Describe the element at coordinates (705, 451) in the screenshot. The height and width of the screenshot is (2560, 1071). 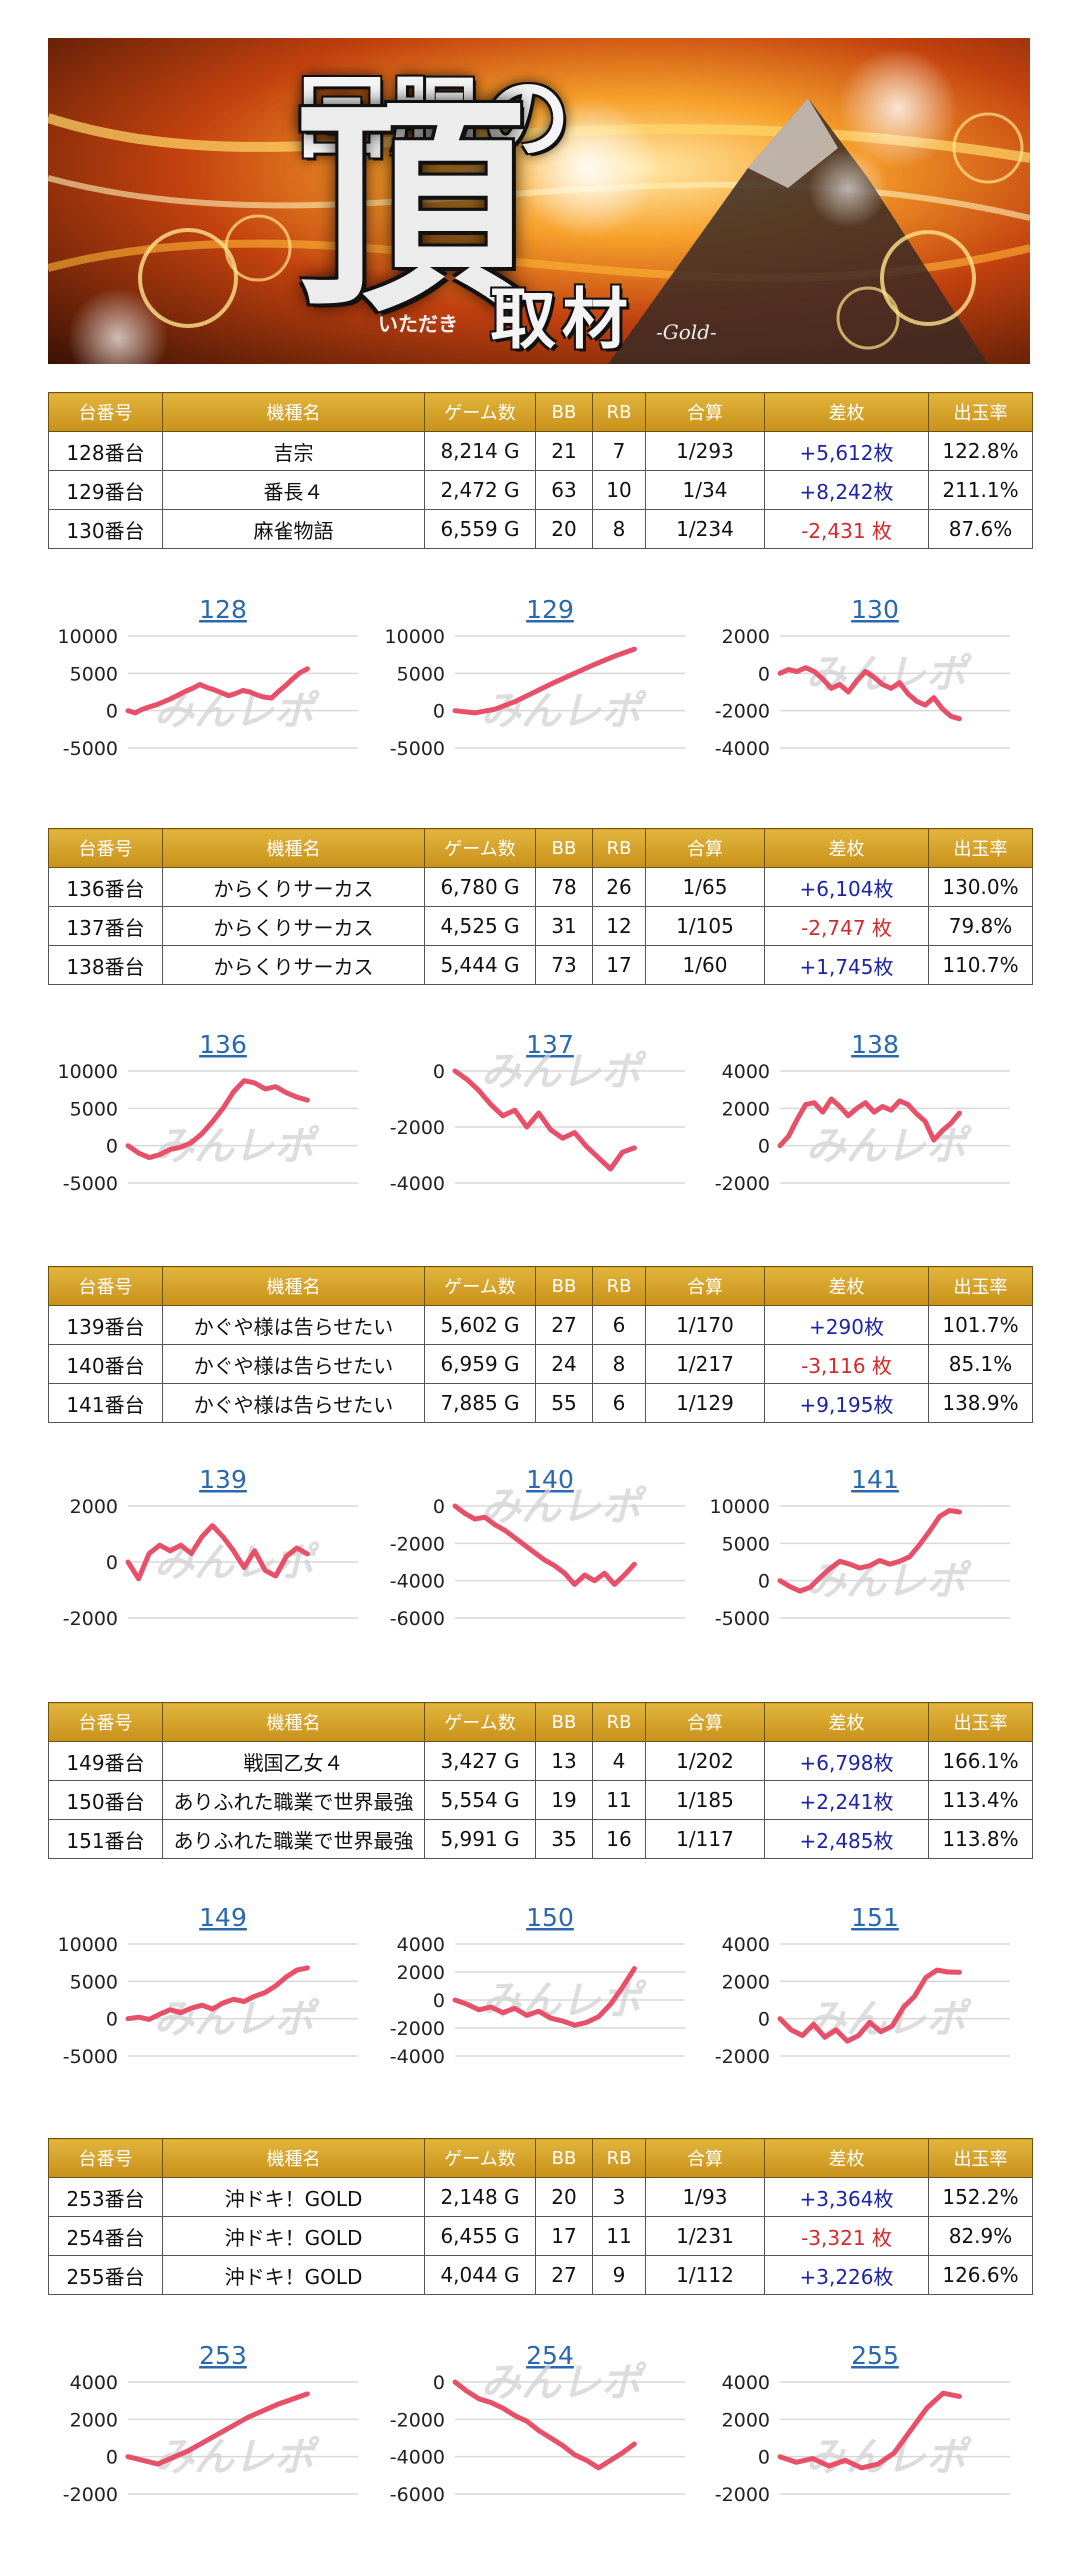
I see `combined-prob: 1/293` at that location.